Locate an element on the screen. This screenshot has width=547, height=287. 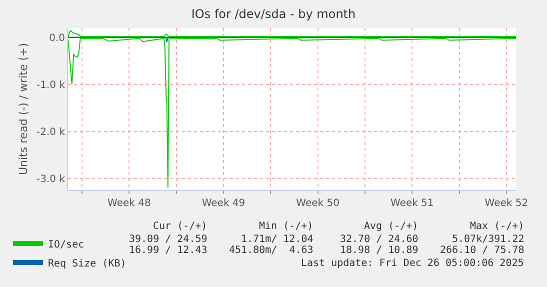
y-tick-label: 0.0 is located at coordinates (57, 38).